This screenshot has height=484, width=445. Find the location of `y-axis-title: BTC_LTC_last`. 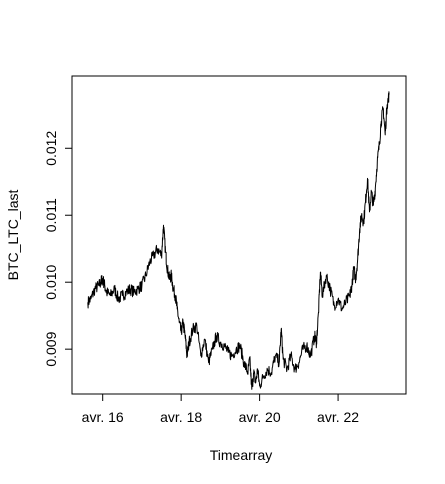

y-axis-title: BTC_LTC_last is located at coordinates (13, 235).